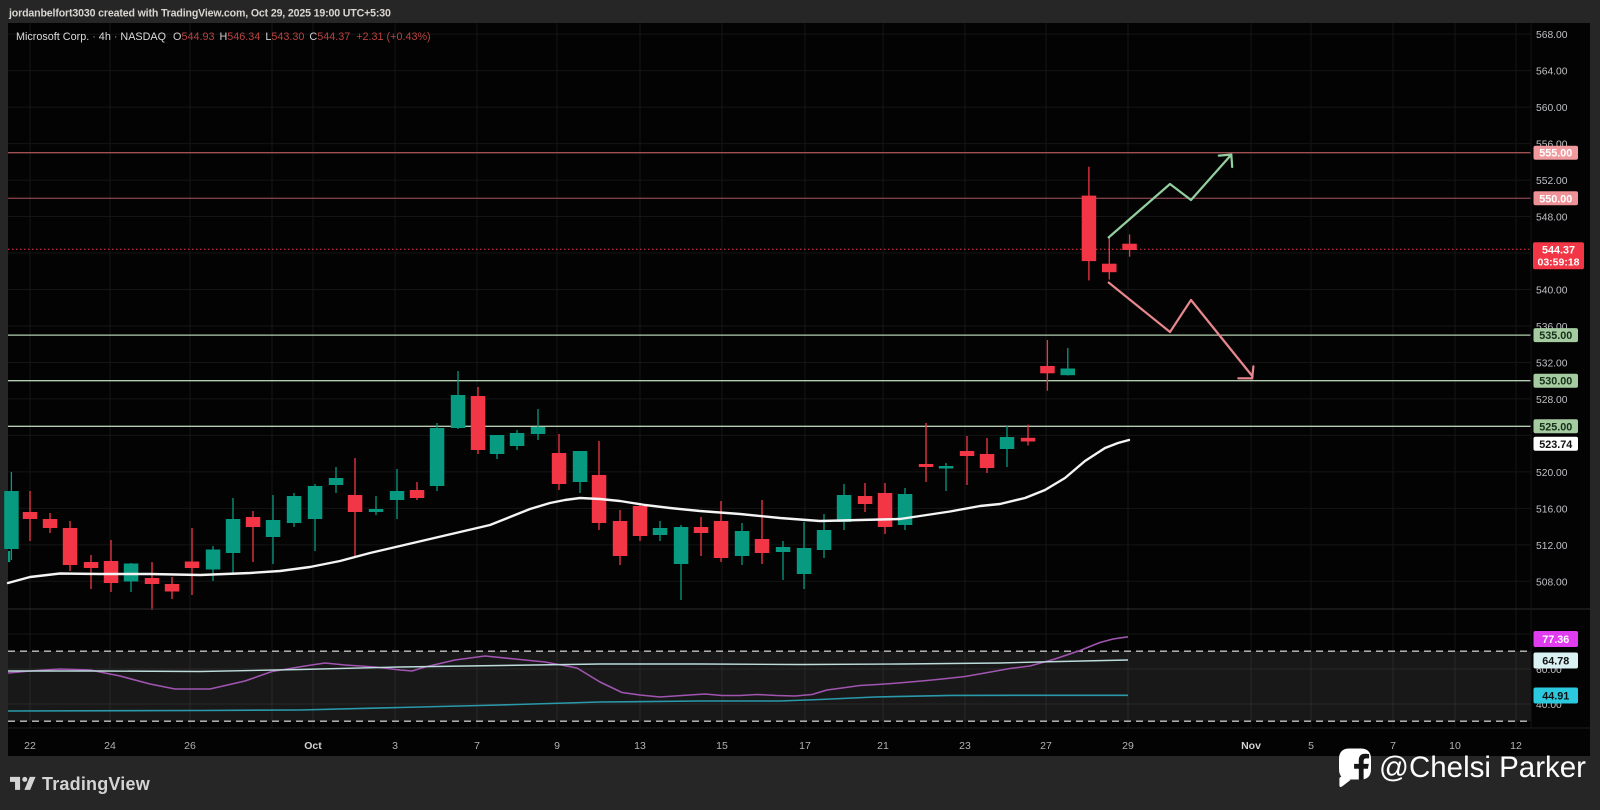 This screenshot has height=810, width=1600. Describe the element at coordinates (1552, 291) in the screenshot. I see `svg-text: 540.00` at that location.